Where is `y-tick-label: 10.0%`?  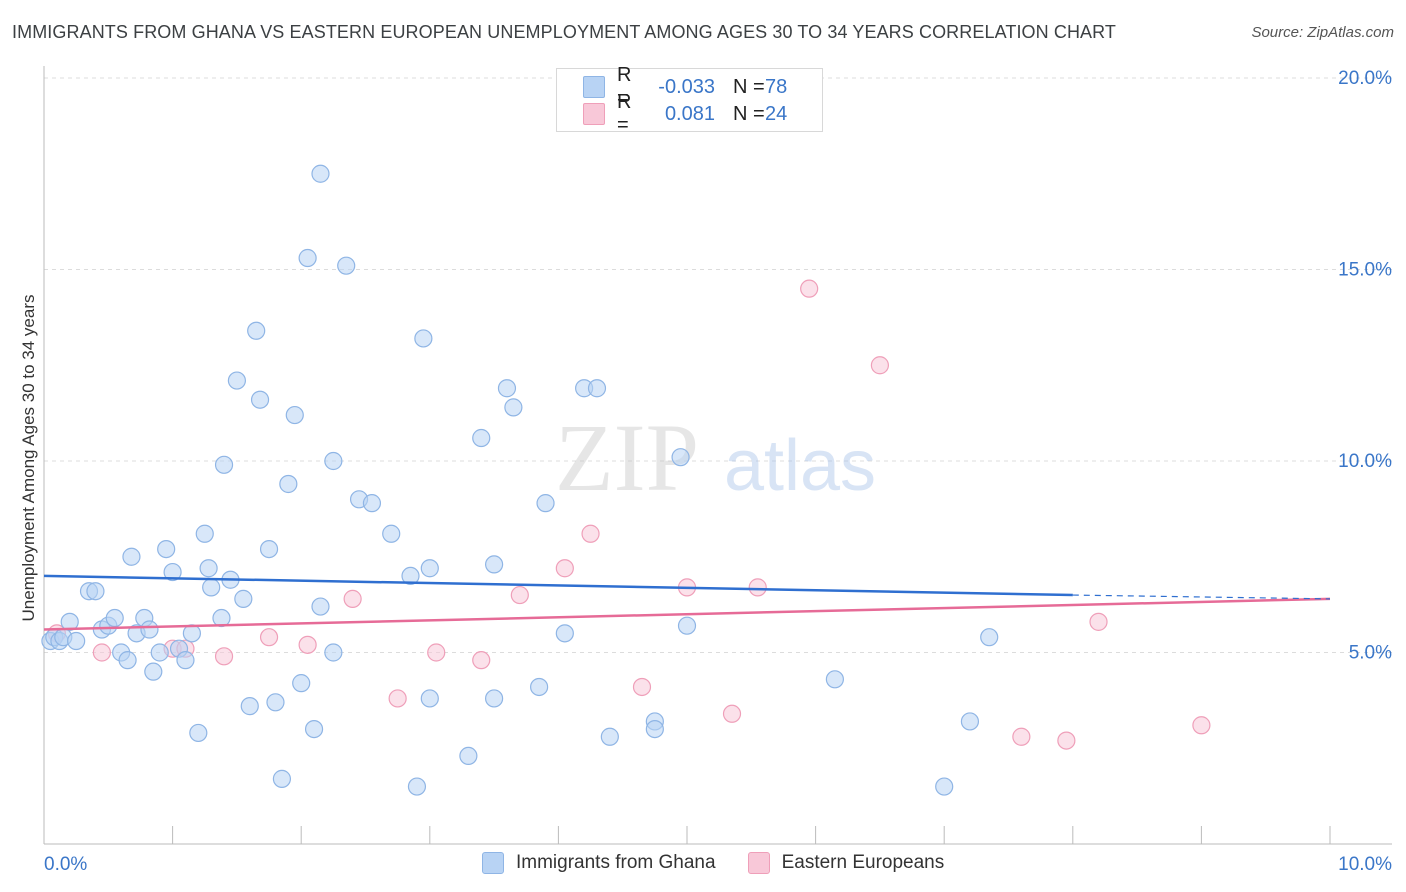
y-tick-label: 10.0% is located at coordinates (1365, 461).